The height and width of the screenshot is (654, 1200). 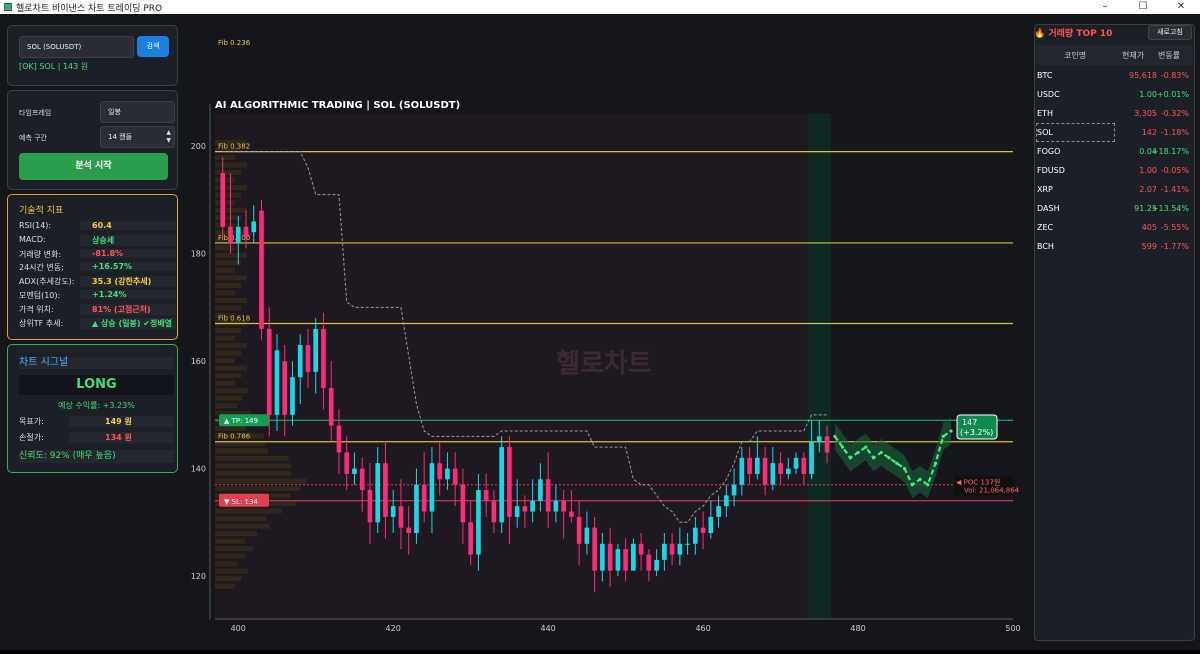 I want to click on search-button: 검색, so click(x=153, y=46).